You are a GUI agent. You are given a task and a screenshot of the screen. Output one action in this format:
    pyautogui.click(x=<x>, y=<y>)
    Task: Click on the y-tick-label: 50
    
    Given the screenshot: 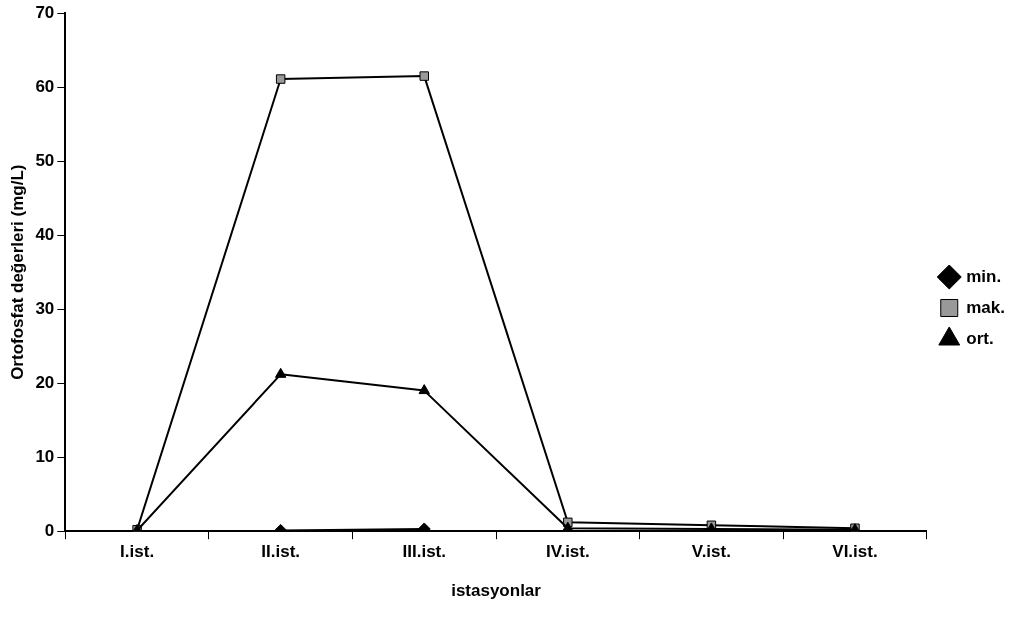 What is the action you would take?
    pyautogui.click(x=45, y=160)
    